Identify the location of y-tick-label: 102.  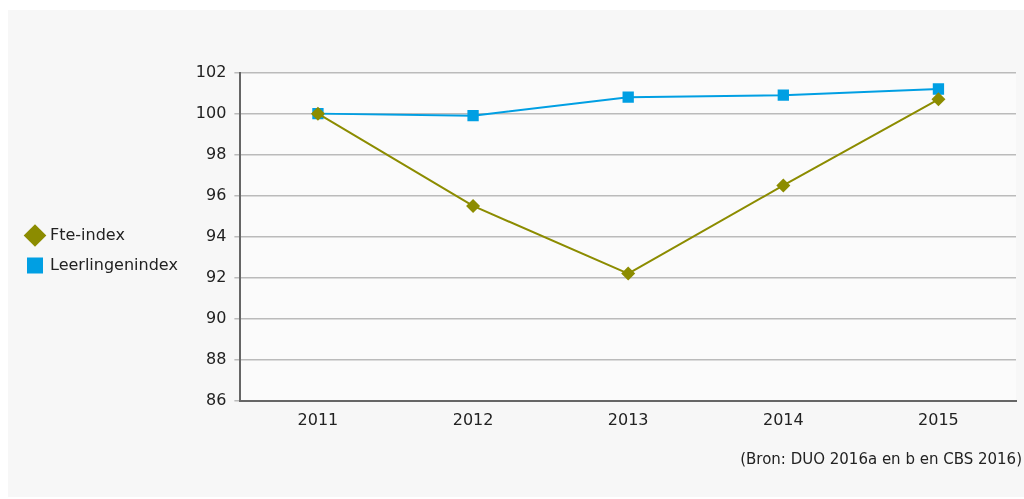
(211, 71).